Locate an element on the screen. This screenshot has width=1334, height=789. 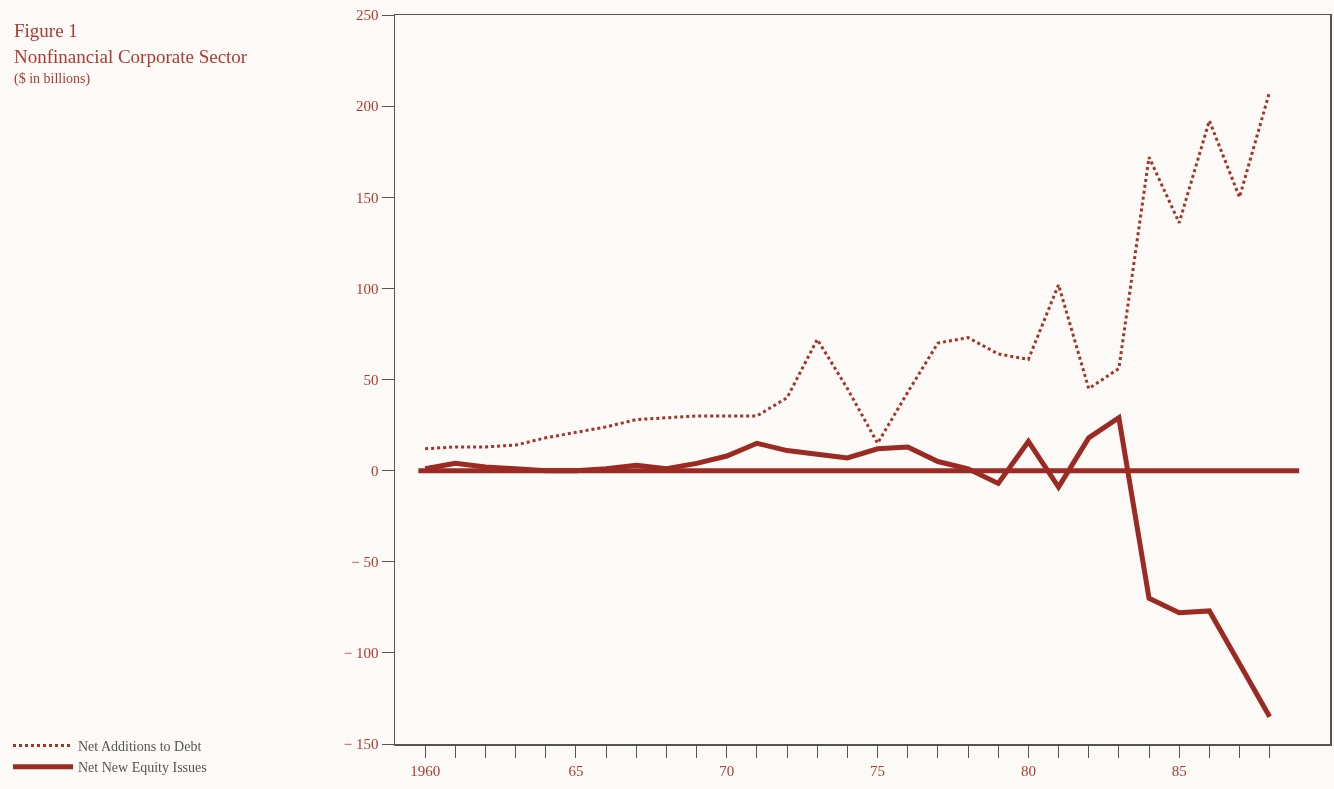
x-tick-label: 75 is located at coordinates (878, 770).